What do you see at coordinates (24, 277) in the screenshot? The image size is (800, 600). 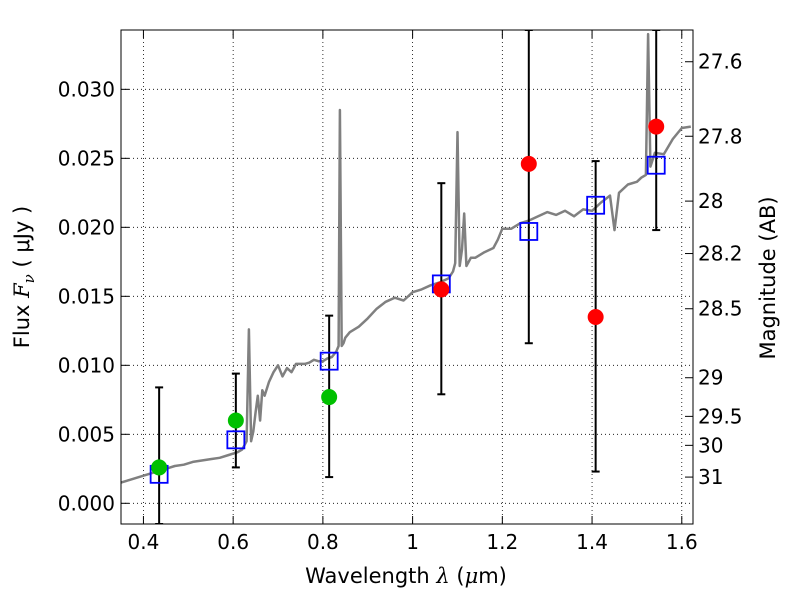 I see `y-axis-label: Flux Fν ( μJy )` at bounding box center [24, 277].